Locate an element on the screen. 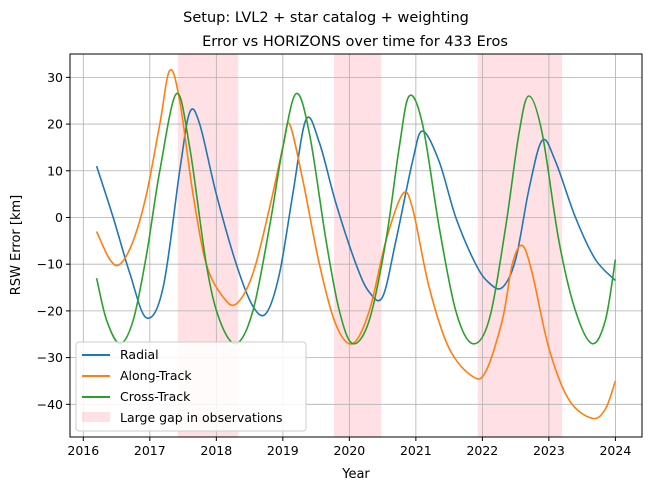 The width and height of the screenshot is (651, 491). y-axis-label: RSW Error [km] is located at coordinates (16, 245).